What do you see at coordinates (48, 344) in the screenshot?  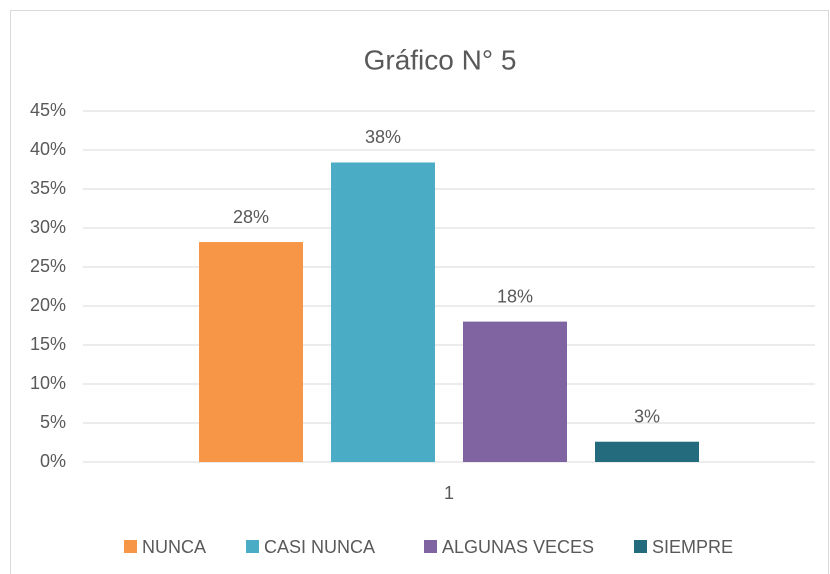 I see `y-tick-label: 15%` at bounding box center [48, 344].